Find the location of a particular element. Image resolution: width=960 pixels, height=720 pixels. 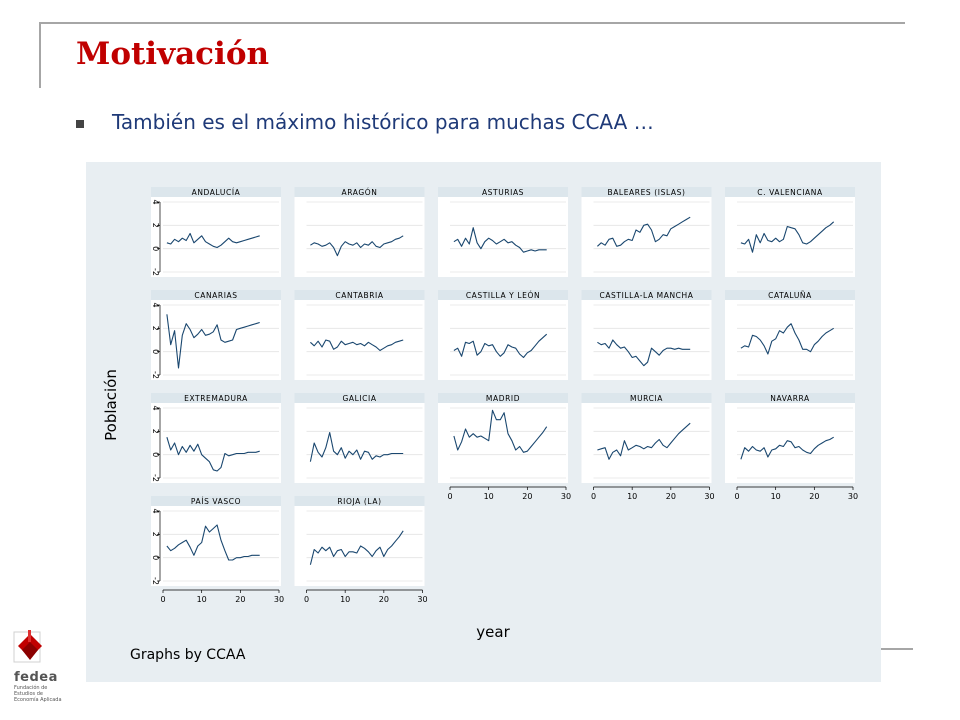

subplot: CASTILLA Y LEÓN is located at coordinates (503, 335).